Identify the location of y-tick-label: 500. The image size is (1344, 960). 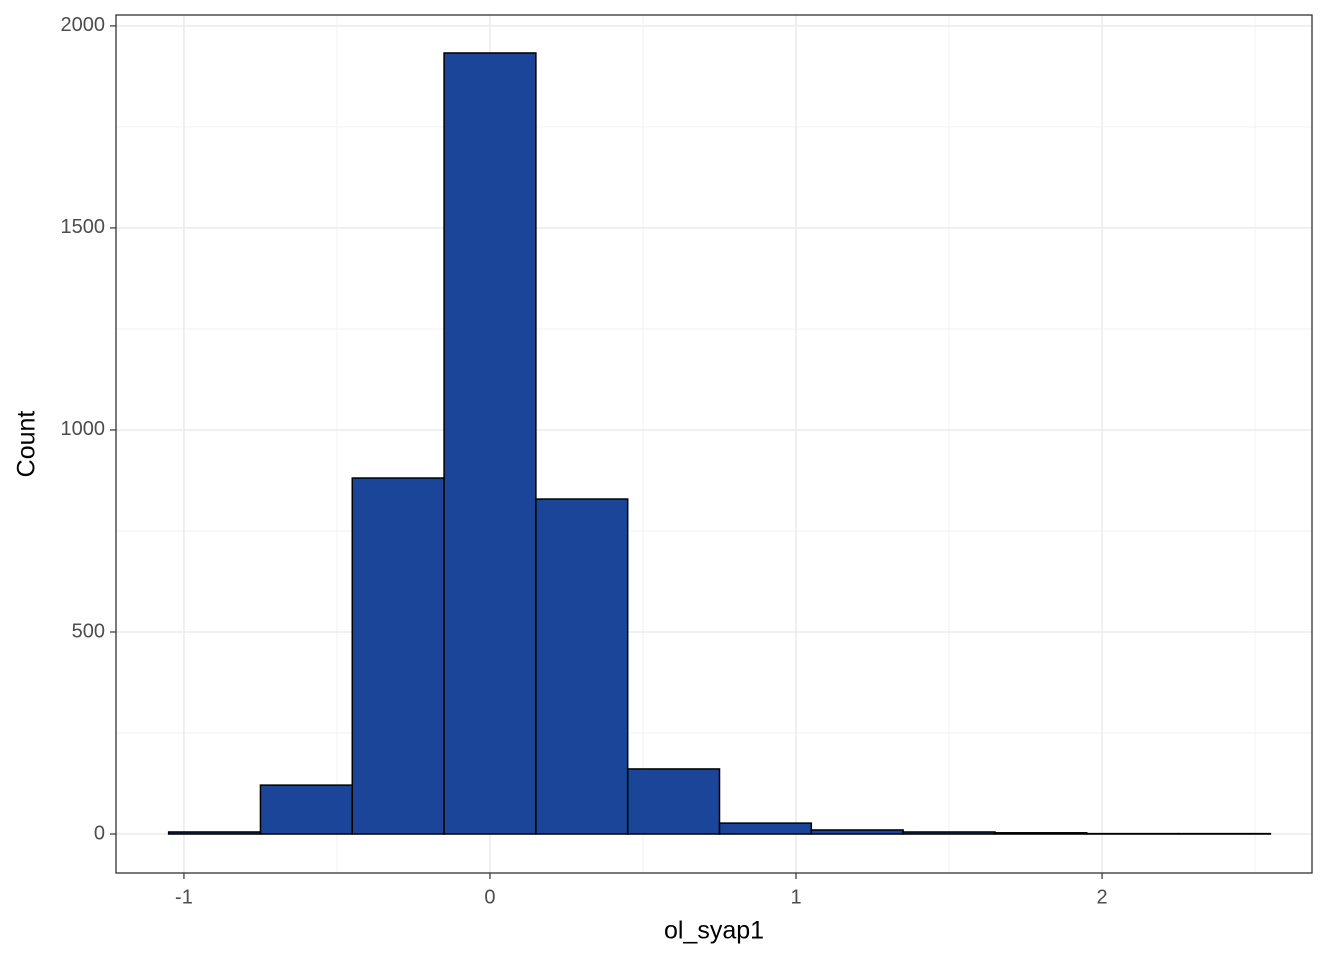
(88, 631).